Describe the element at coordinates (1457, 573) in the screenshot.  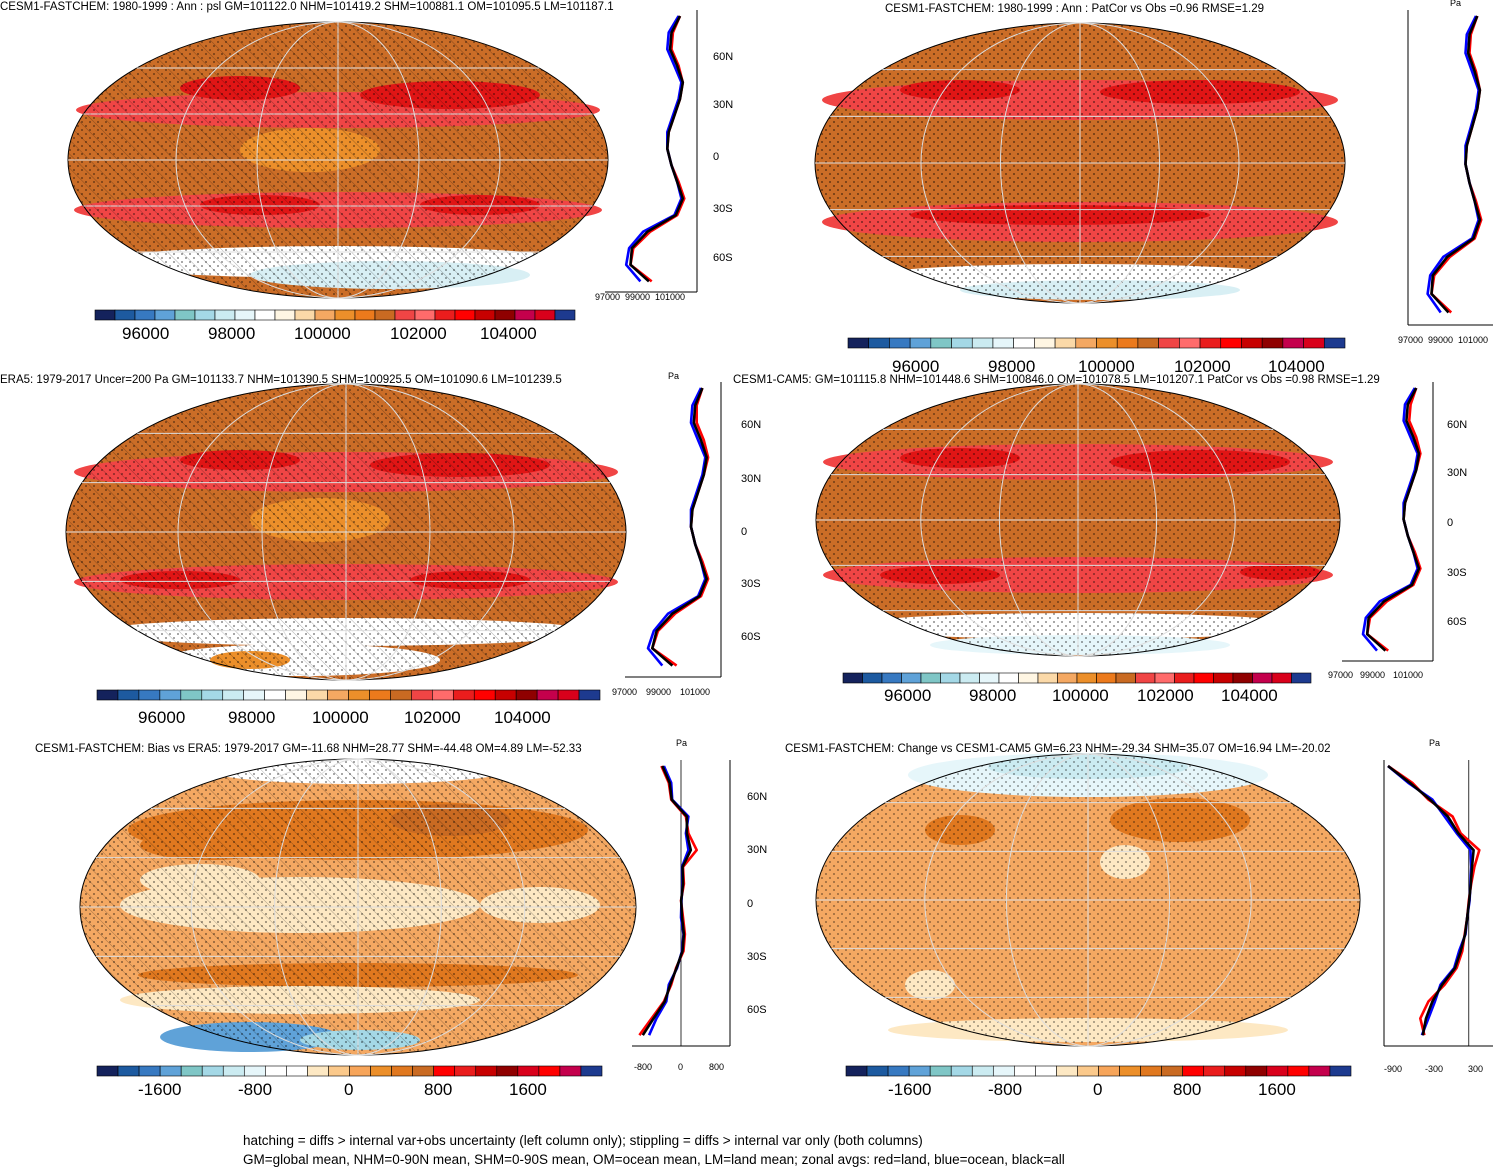
I see `panel-4-lat-tick: 30S` at that location.